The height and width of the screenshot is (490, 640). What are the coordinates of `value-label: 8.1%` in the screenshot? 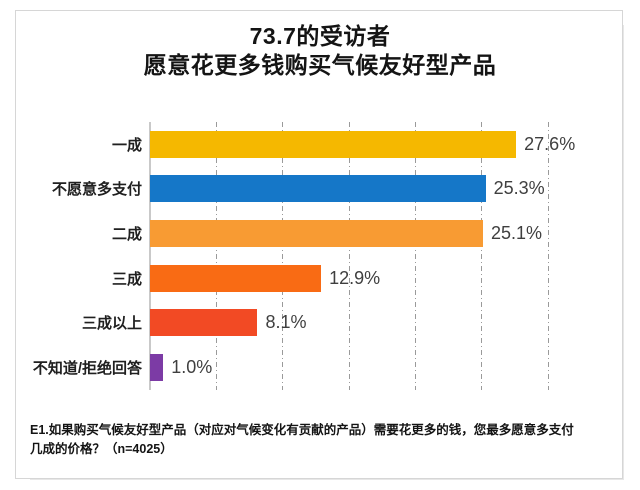 It's located at (286, 322).